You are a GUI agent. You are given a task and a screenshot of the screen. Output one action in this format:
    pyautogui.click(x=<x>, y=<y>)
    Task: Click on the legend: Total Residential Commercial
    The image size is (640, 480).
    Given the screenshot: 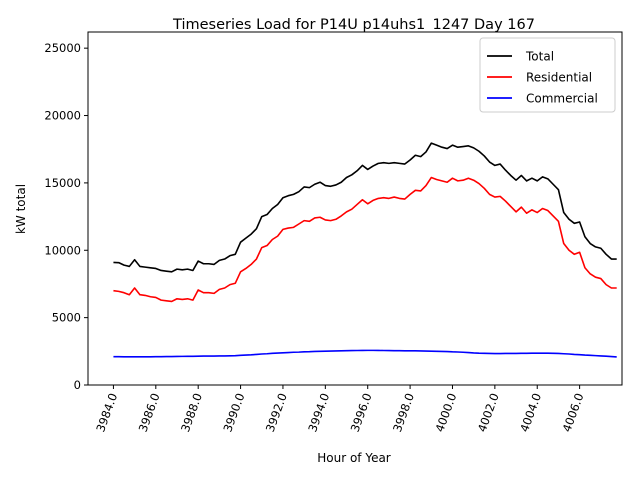 What is the action you would take?
    pyautogui.click(x=547, y=75)
    